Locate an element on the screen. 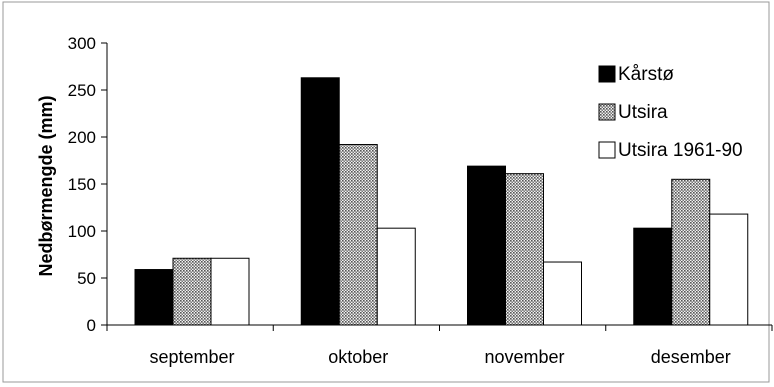  y-axis-title: Nedbørmengde (mm) is located at coordinates (46, 185).